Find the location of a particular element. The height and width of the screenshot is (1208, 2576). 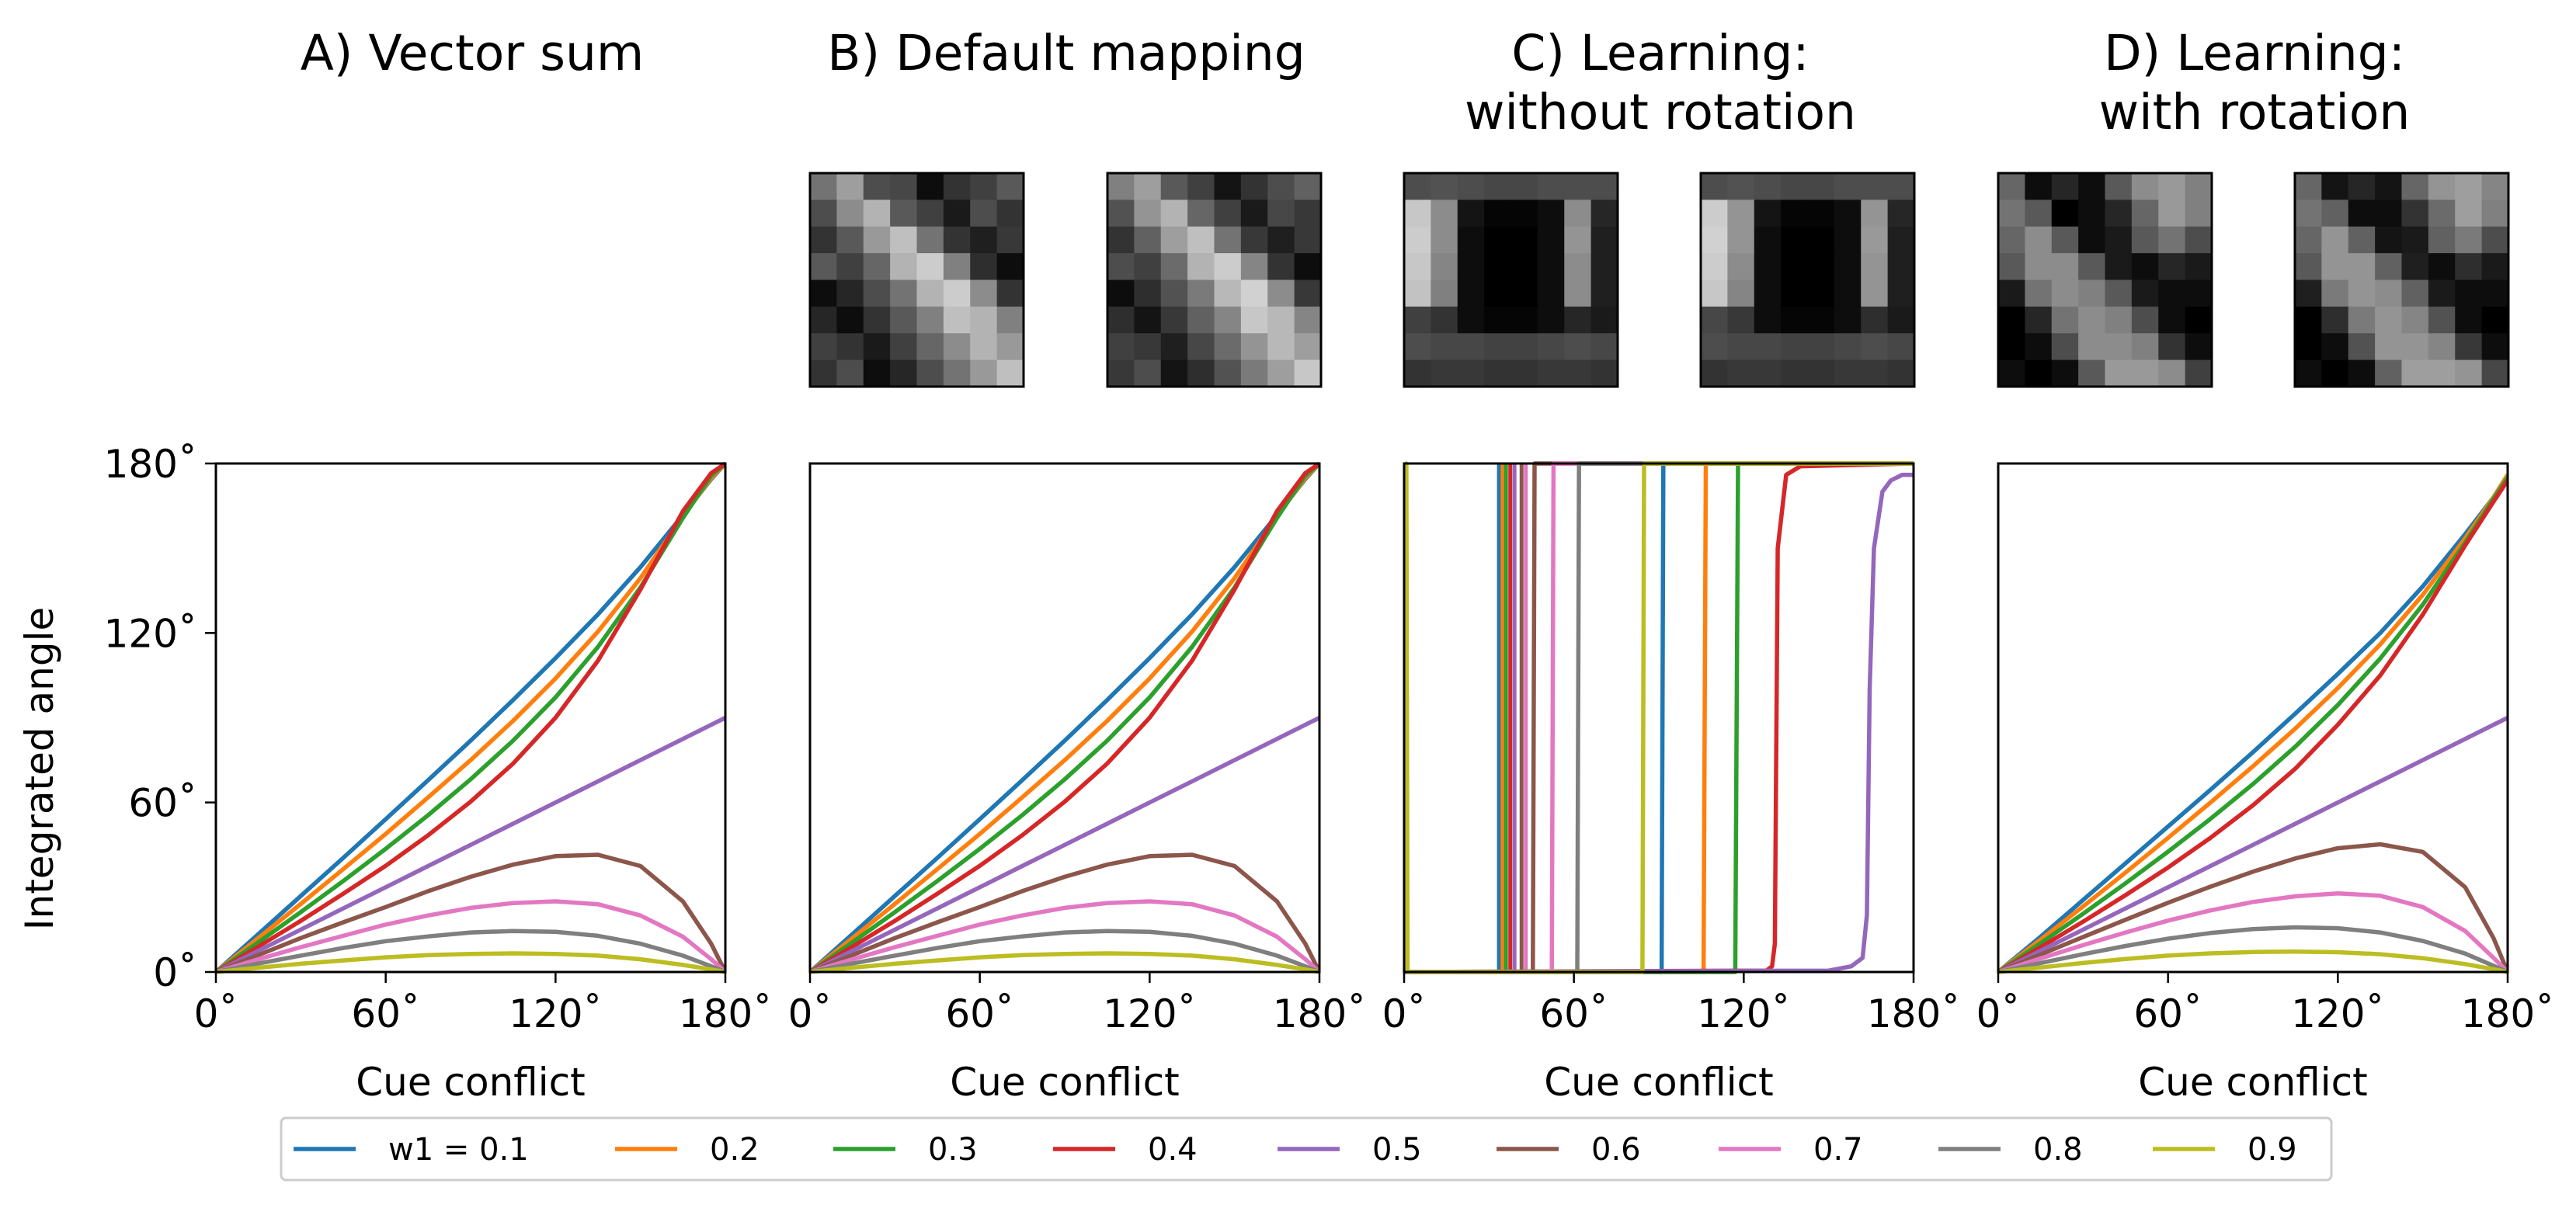

y-tick-label: 60˚ is located at coordinates (162, 804).